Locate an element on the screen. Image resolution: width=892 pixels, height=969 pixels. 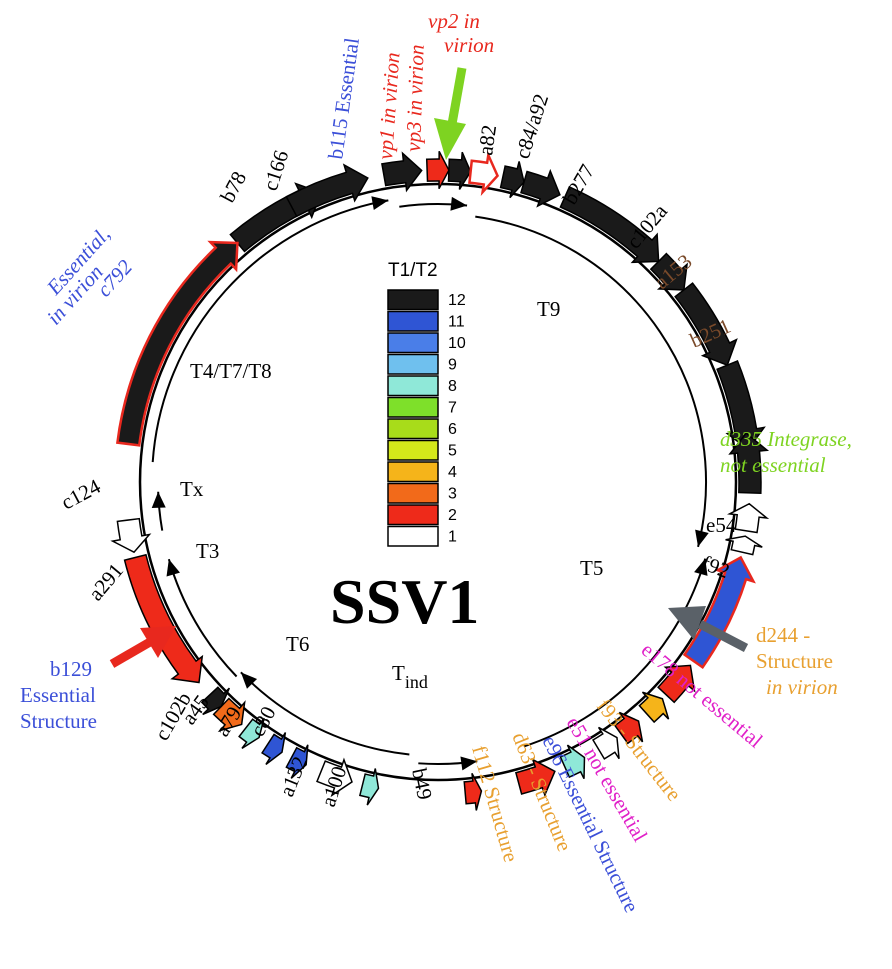
gene-label-d335-line2: not essential is located at coordinates (773, 465).